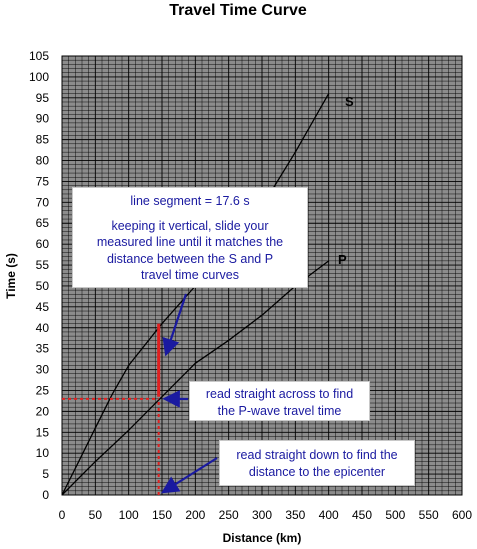 This screenshot has height=549, width=477. Describe the element at coordinates (43, 370) in the screenshot. I see `y-tick-label: 30` at that location.